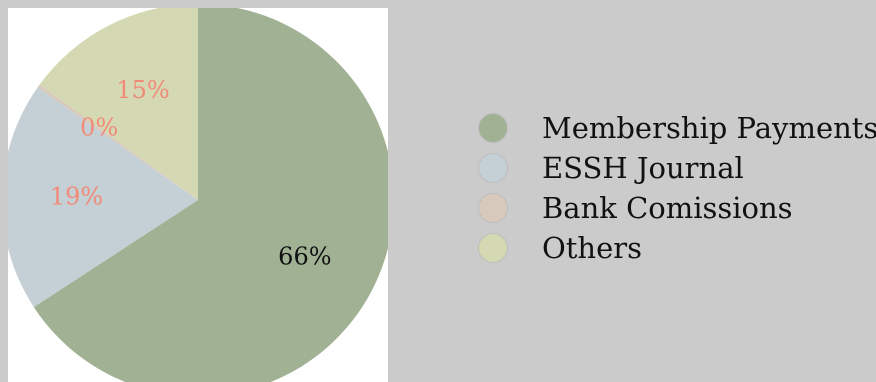 The image size is (876, 382). What do you see at coordinates (142, 90) in the screenshot?
I see `pie-data-label-others: 15%` at bounding box center [142, 90].